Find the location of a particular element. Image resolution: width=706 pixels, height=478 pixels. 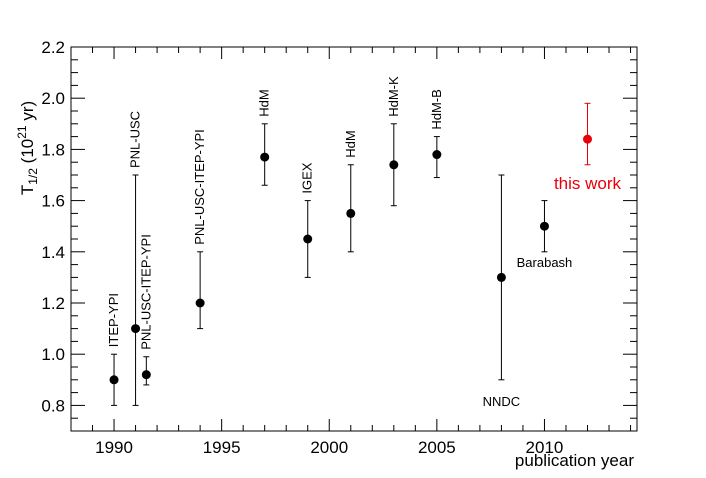

y-tick-label: 0.8 is located at coordinates (53, 405).